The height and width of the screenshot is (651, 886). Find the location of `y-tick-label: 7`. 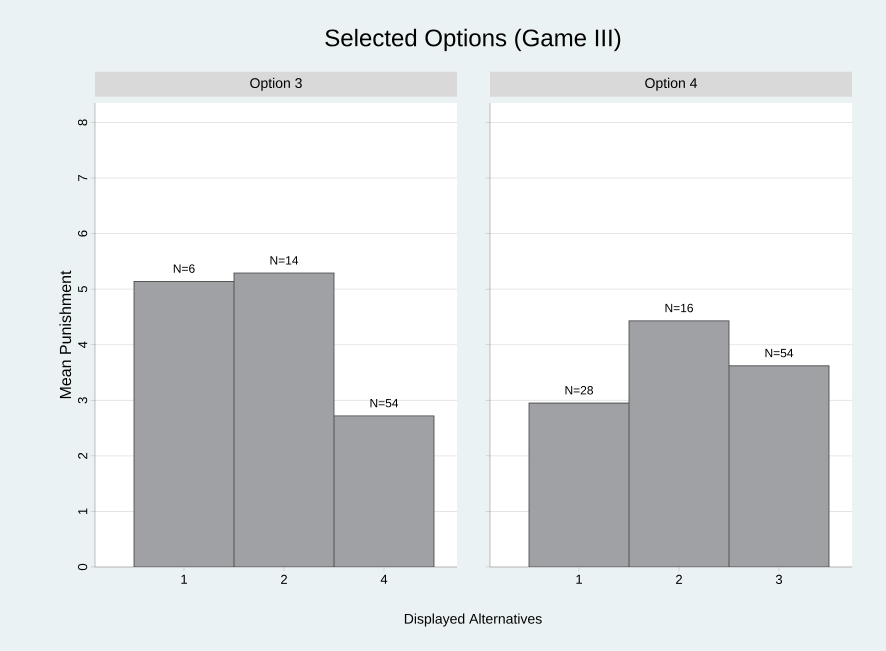

y-tick-label: 7 is located at coordinates (83, 178).